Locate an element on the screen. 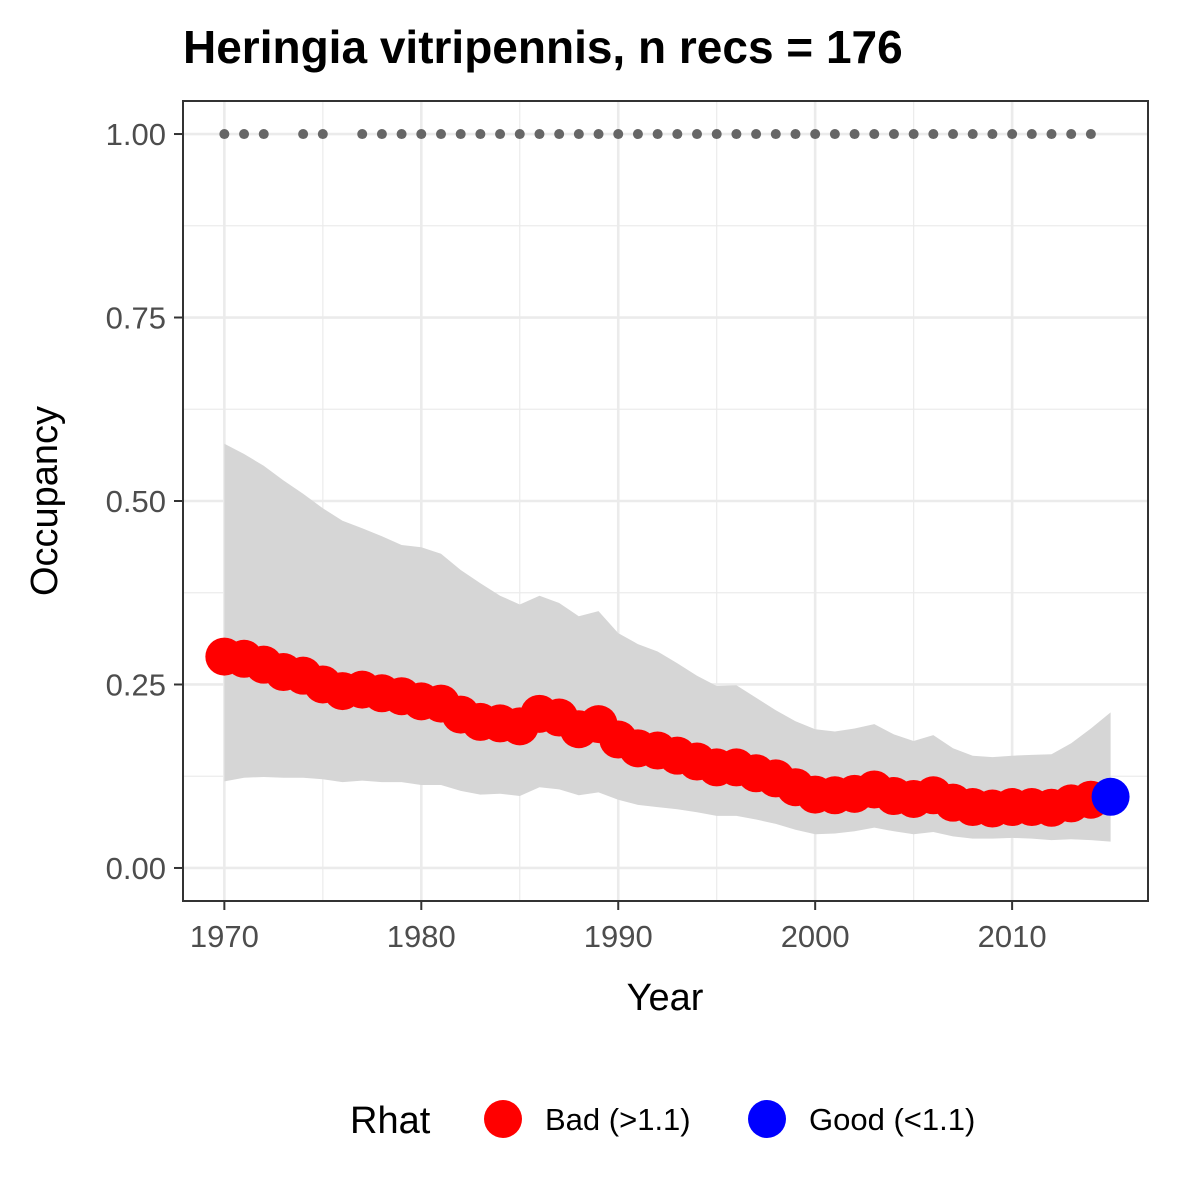 Image resolution: width=1200 pixels, height=1200 pixels. x-axis: 1970 1980 1990 2000 2010 is located at coordinates (618, 927).